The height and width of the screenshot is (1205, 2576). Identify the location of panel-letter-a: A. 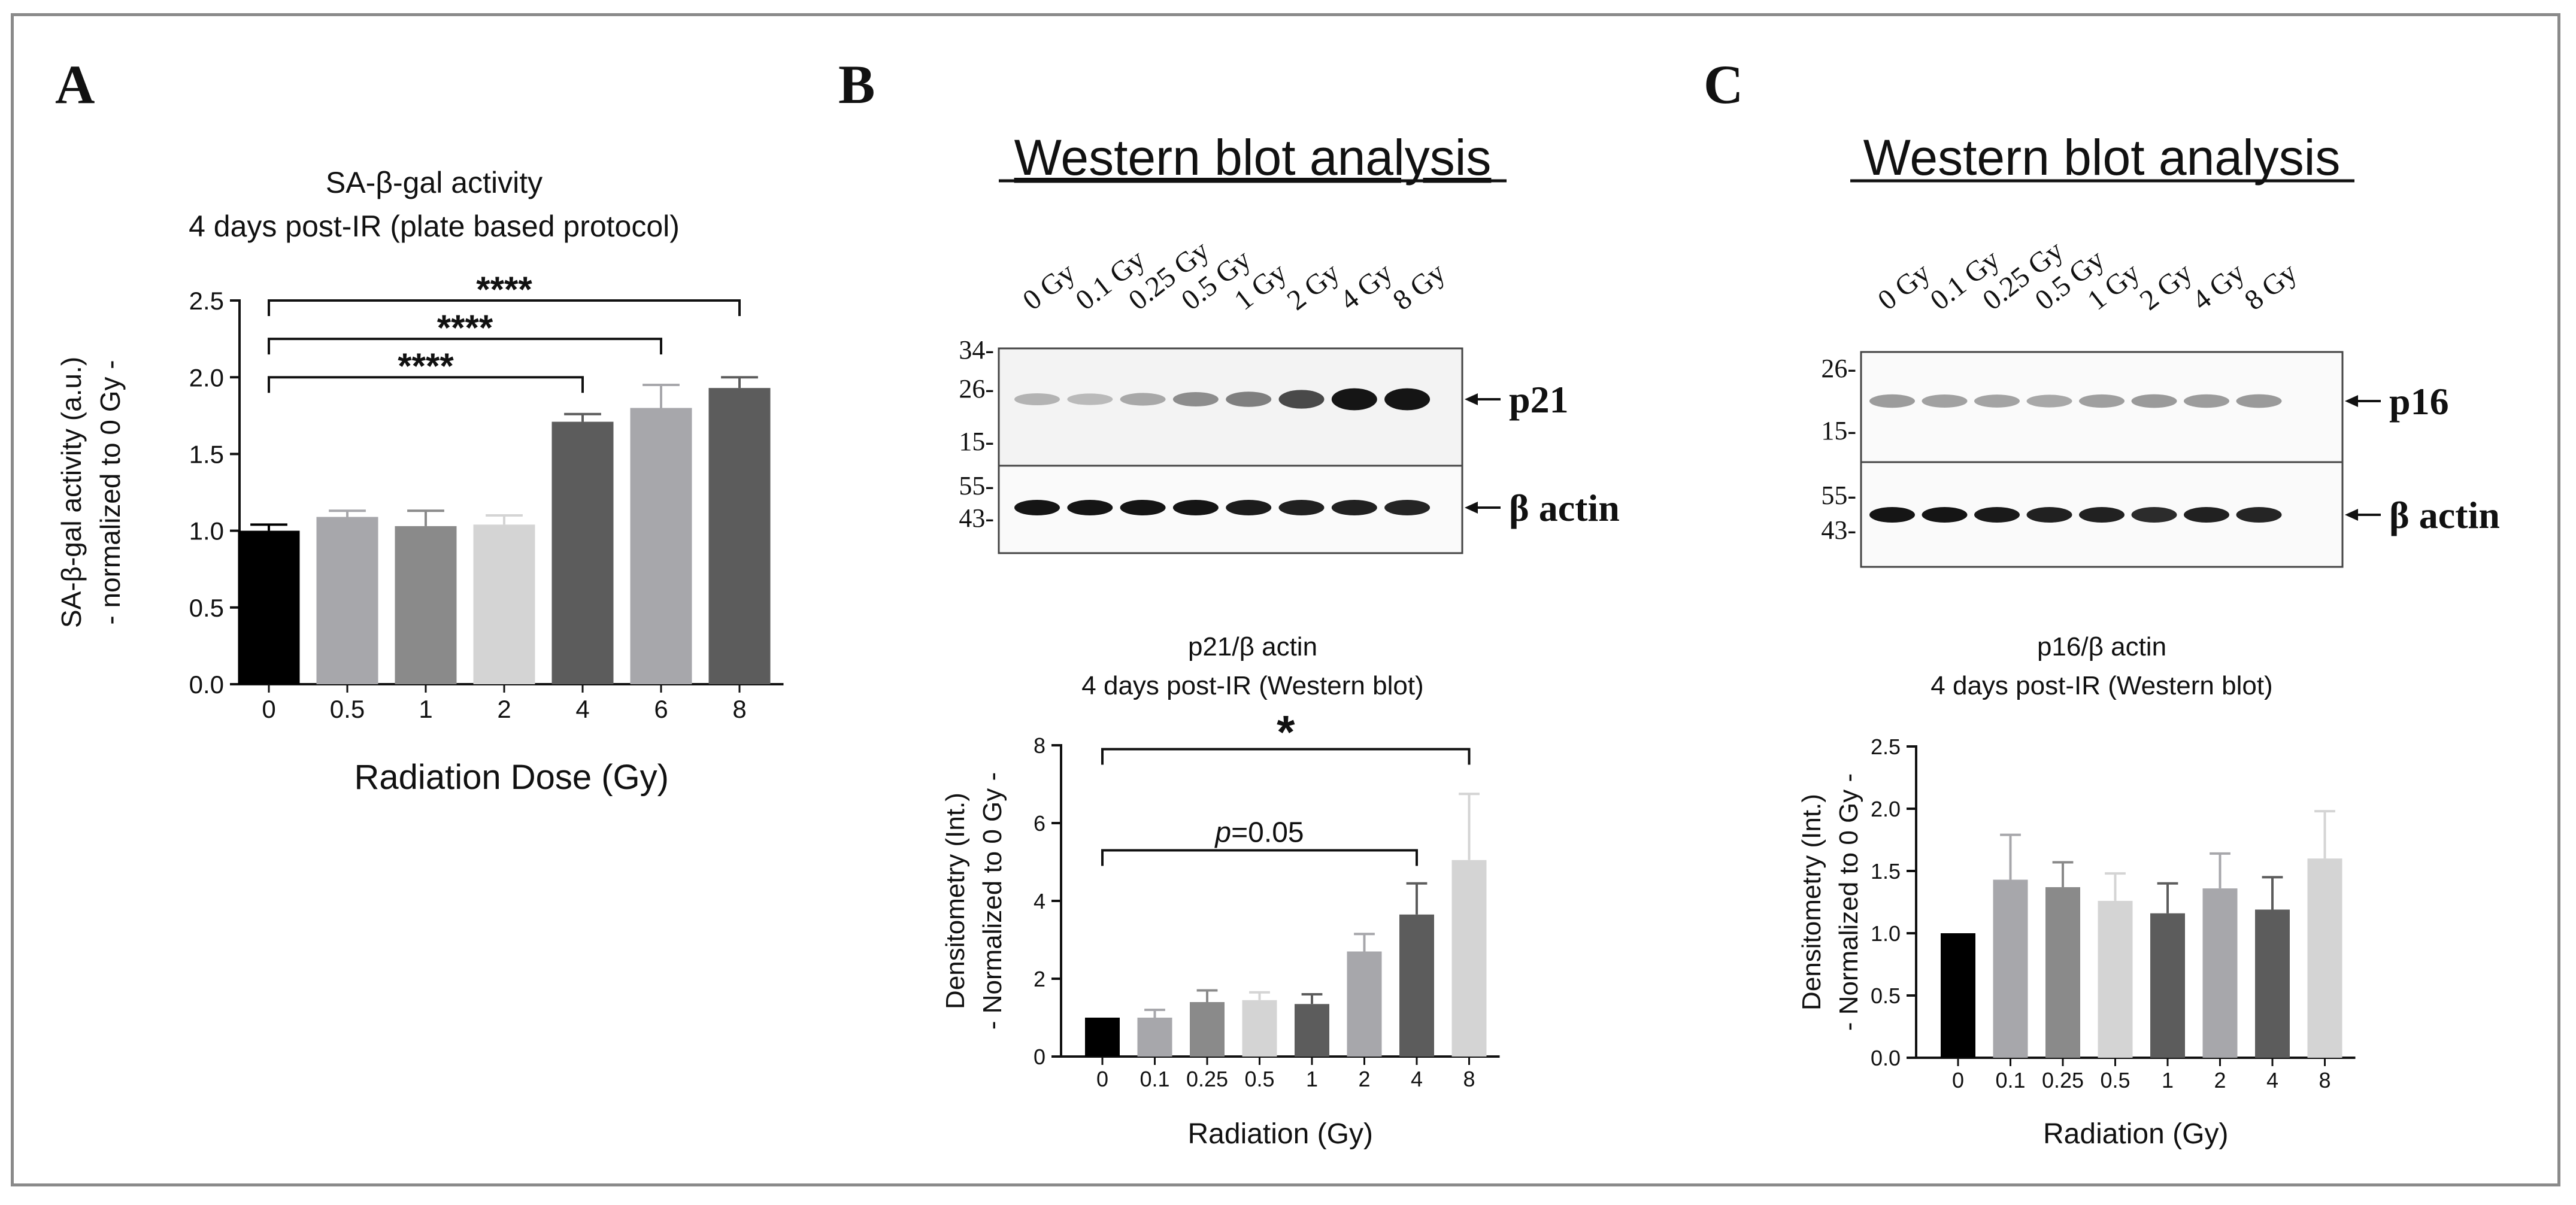
(75, 85).